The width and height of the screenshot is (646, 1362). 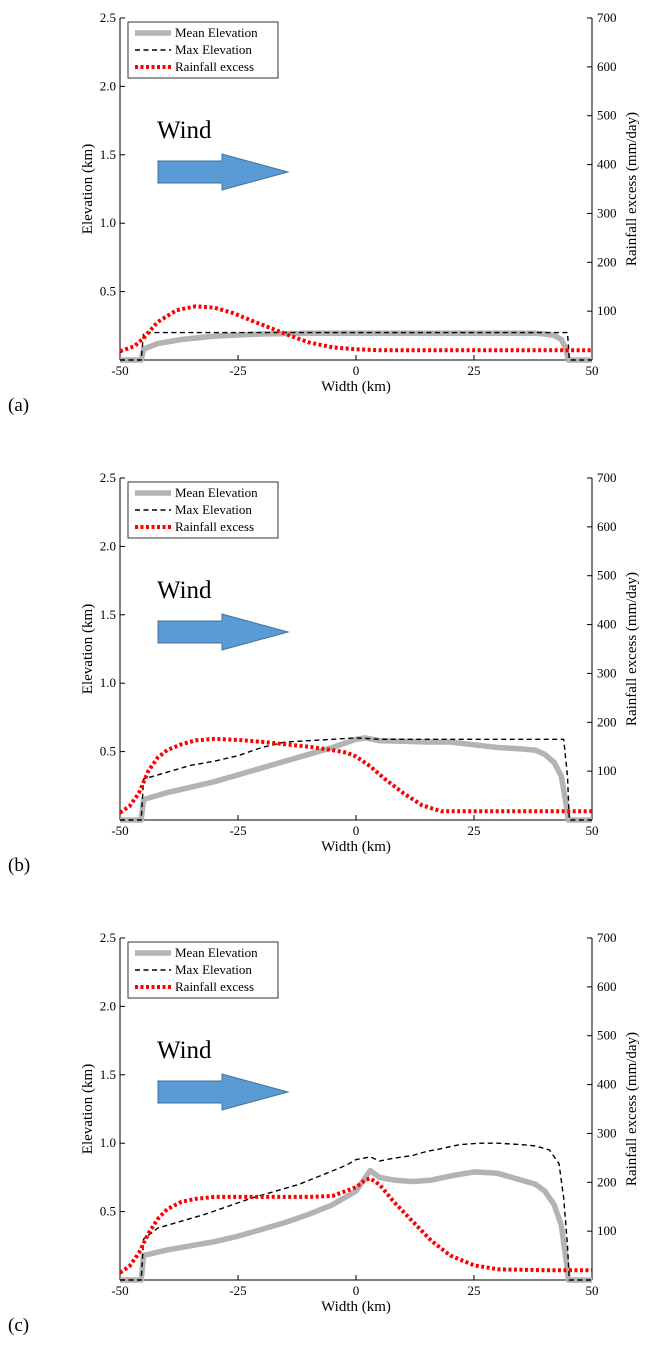 What do you see at coordinates (18, 1325) in the screenshot?
I see `panel-label: (c)` at bounding box center [18, 1325].